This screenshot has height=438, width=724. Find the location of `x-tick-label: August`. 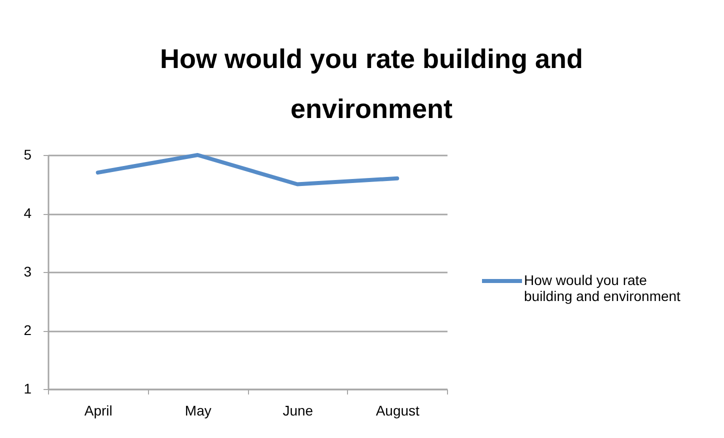

x-tick-label: August is located at coordinates (398, 410).